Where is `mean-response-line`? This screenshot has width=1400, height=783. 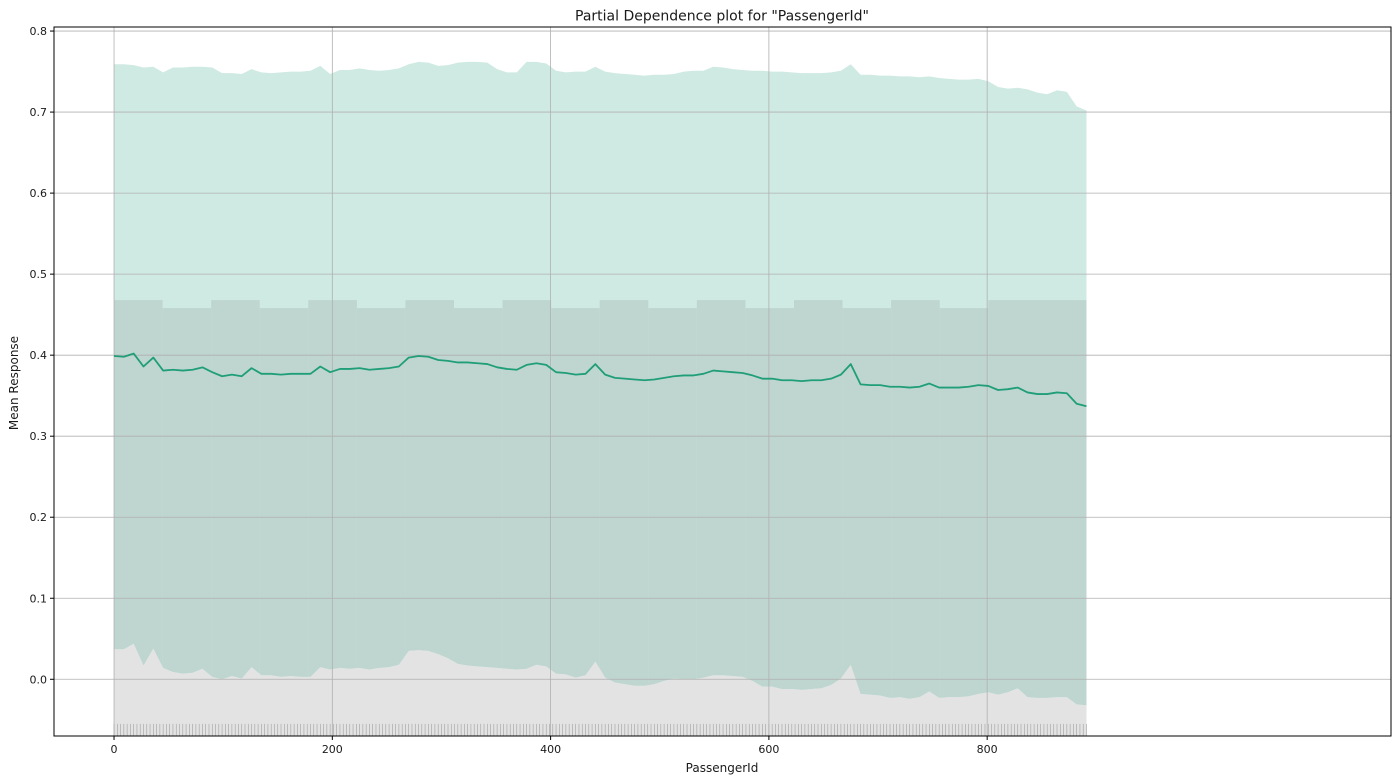 mean-response-line is located at coordinates (600, 380).